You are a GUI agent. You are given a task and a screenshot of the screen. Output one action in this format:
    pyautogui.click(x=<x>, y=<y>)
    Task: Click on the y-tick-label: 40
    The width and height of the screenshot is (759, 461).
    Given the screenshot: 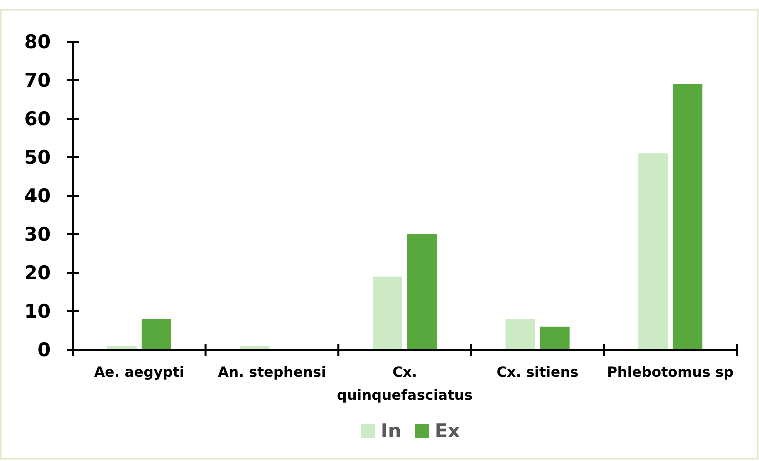 What is the action you would take?
    pyautogui.click(x=37, y=197)
    